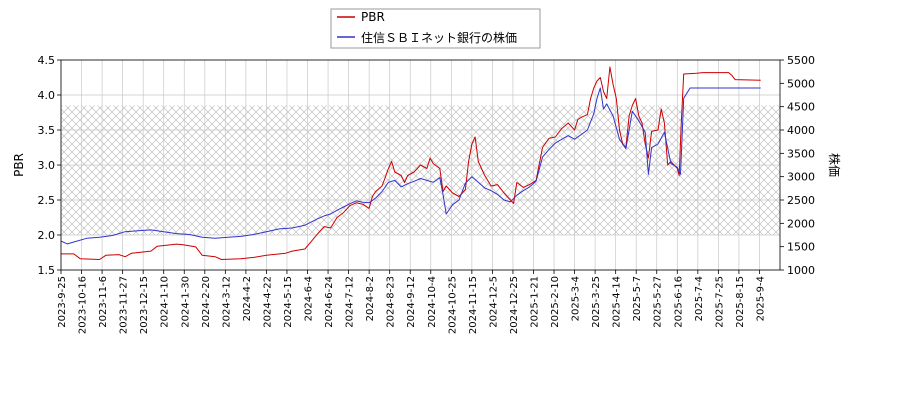 This screenshot has width=900, height=400. Describe the element at coordinates (432, 302) in the screenshot. I see `x-tick-label: 2024-10-4` at that location.